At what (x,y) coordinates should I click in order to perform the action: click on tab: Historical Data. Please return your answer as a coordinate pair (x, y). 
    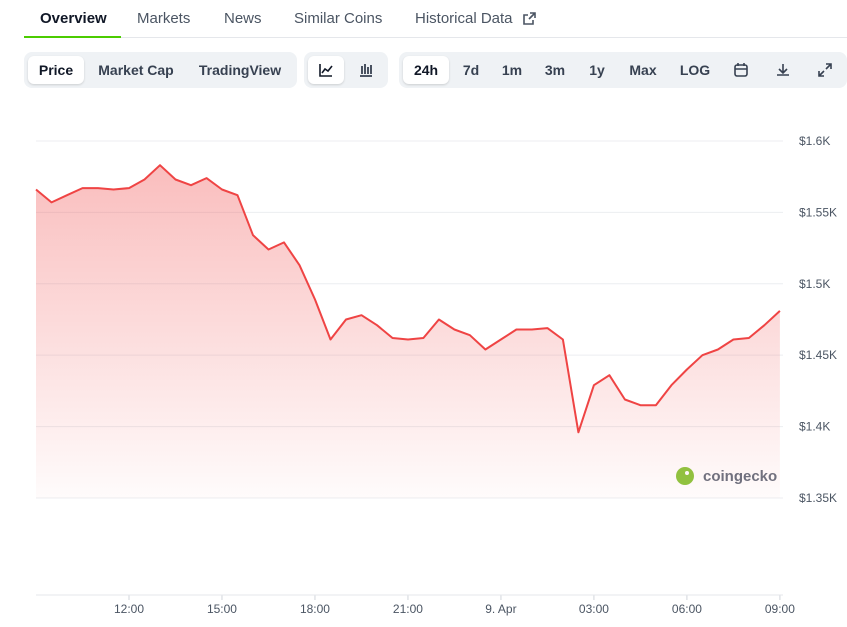
    Looking at the image, I should click on (464, 18).